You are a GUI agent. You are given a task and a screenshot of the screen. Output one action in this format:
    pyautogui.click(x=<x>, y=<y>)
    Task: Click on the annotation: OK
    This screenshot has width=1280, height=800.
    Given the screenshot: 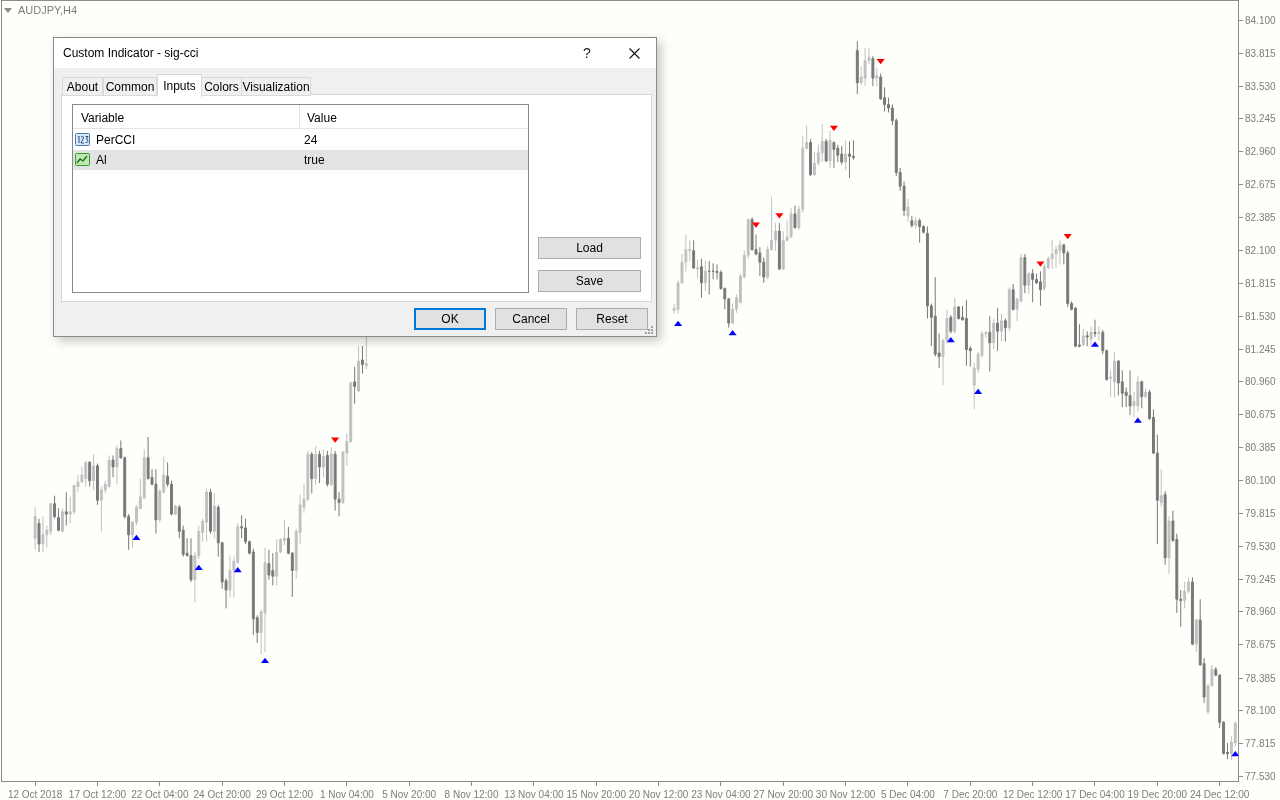 What is the action you would take?
    pyautogui.click(x=450, y=319)
    